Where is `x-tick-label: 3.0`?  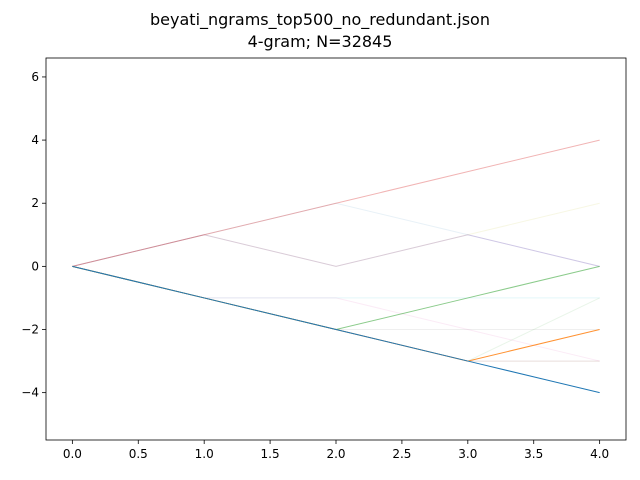
x-tick-label: 3.0 is located at coordinates (467, 454).